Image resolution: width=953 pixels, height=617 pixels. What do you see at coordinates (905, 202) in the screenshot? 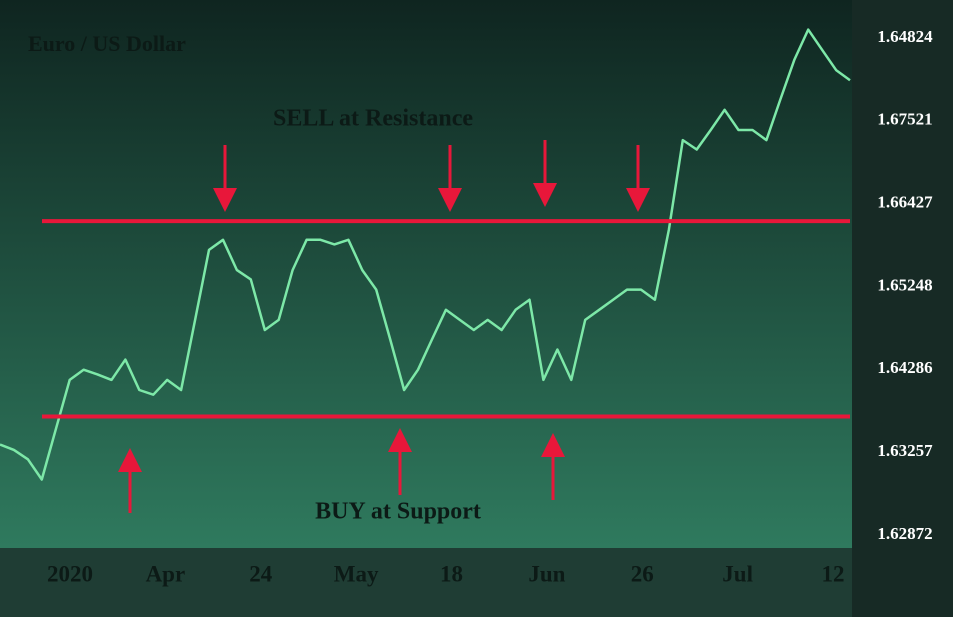
I see `y-axis-label: 1.66427` at bounding box center [905, 202].